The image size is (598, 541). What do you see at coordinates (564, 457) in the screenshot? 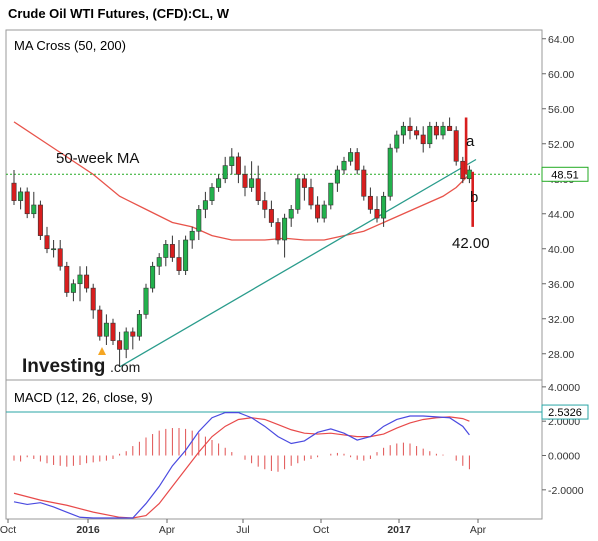
I see `macd-tick-label: 0.0000` at bounding box center [564, 457].